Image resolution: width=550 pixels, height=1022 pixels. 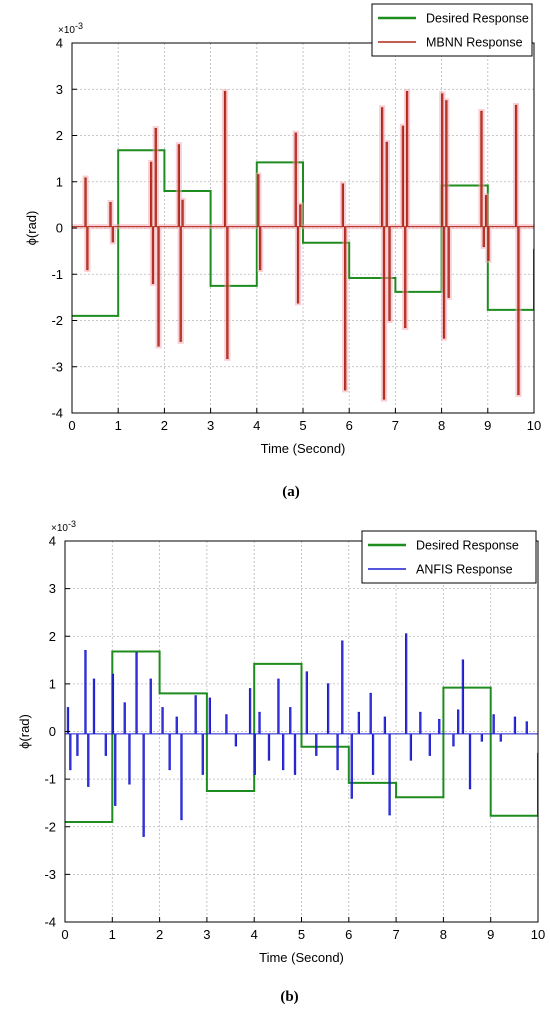 I want to click on panel-label: (b), so click(x=289, y=997).